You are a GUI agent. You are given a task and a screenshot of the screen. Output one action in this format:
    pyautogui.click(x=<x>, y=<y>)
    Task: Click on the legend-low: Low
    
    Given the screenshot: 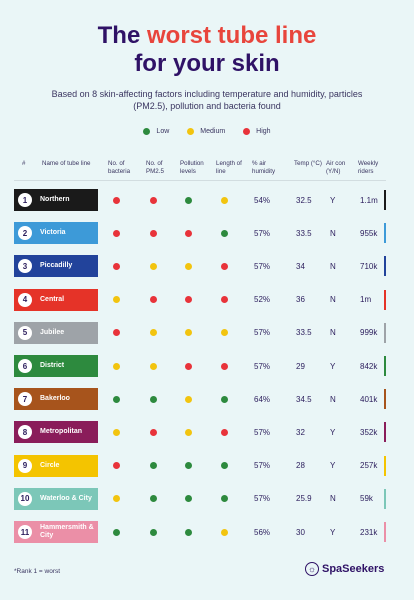 What is the action you would take?
    pyautogui.click(x=156, y=131)
    